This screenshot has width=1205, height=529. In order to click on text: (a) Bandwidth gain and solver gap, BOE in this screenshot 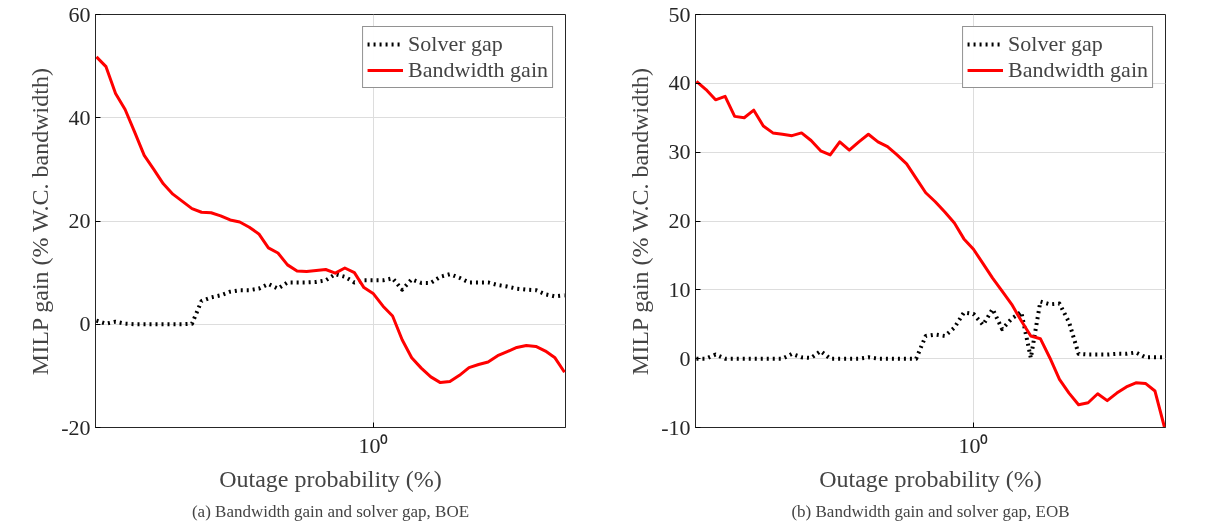, I will do `click(330, 511)`.